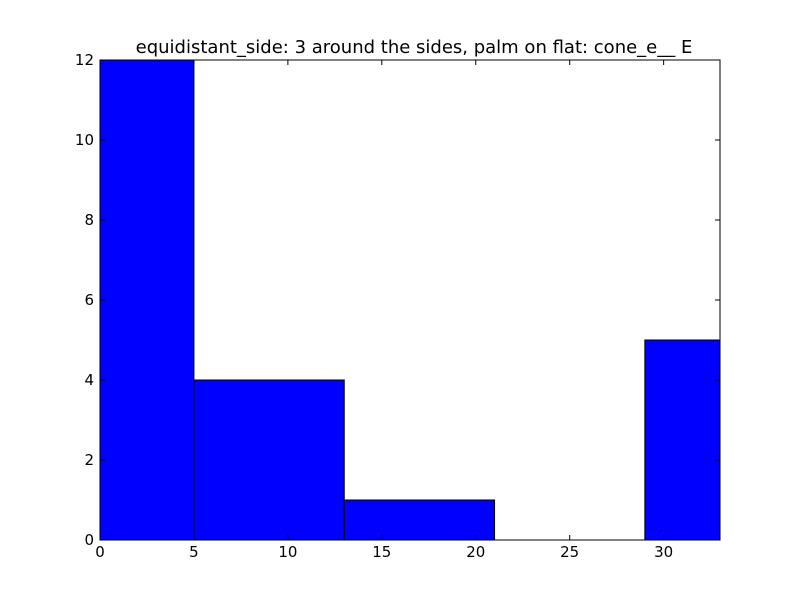 This screenshot has width=800, height=600. What do you see at coordinates (89, 540) in the screenshot?
I see `y-tick-label: 0` at bounding box center [89, 540].